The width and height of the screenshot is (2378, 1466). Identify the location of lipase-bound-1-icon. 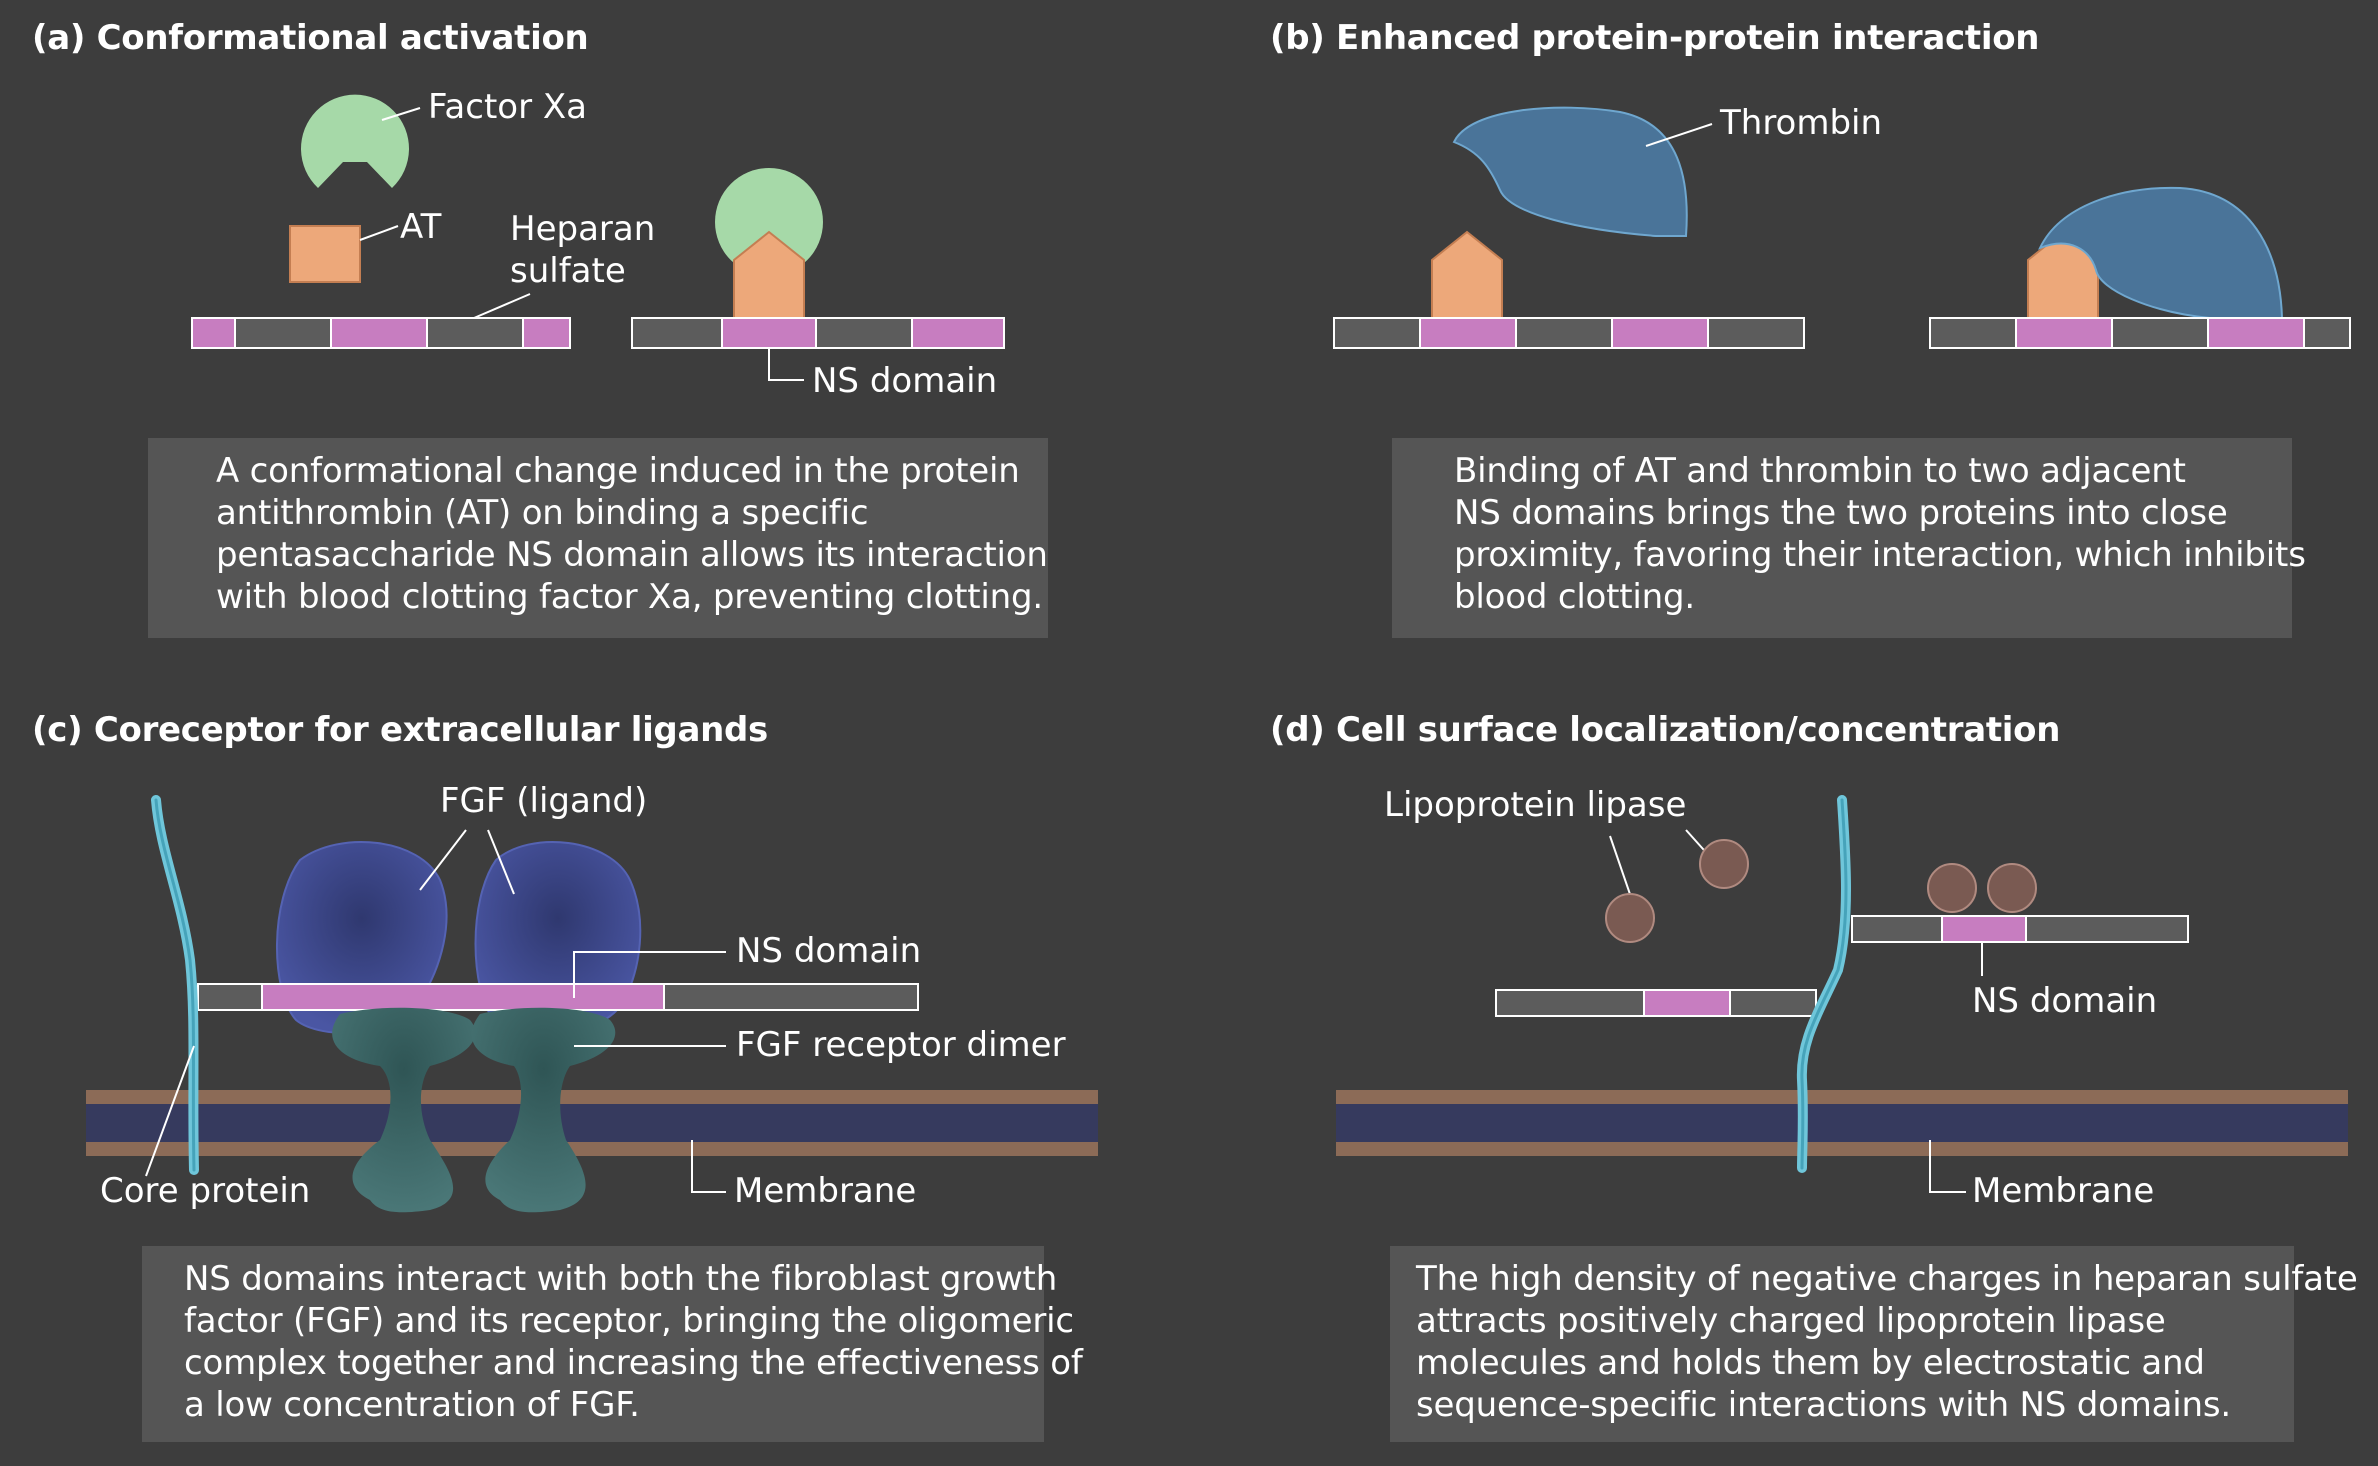
(1952, 888).